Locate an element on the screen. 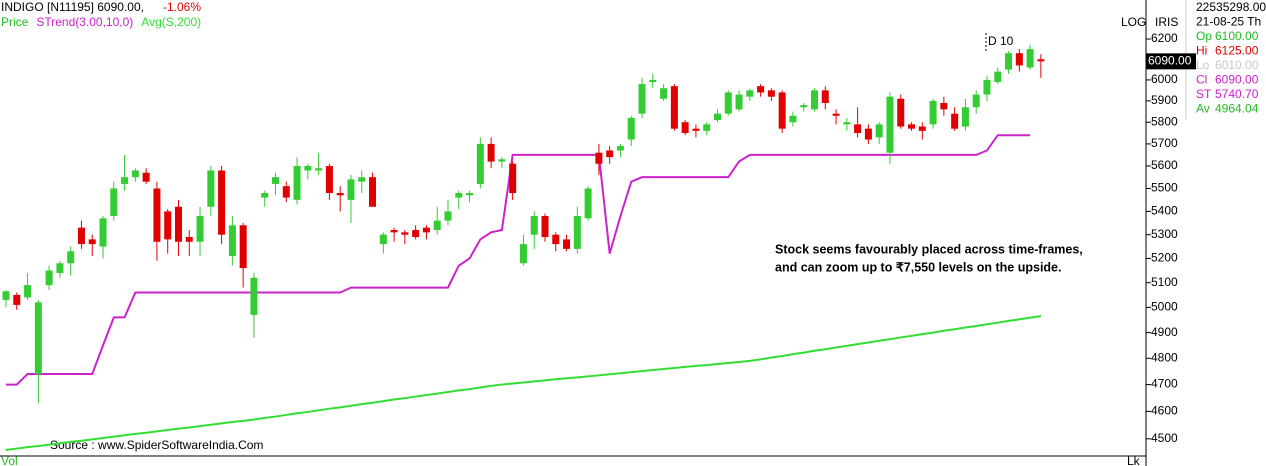 The width and height of the screenshot is (1266, 466). y-tick-label: 4900 is located at coordinates (1164, 332).